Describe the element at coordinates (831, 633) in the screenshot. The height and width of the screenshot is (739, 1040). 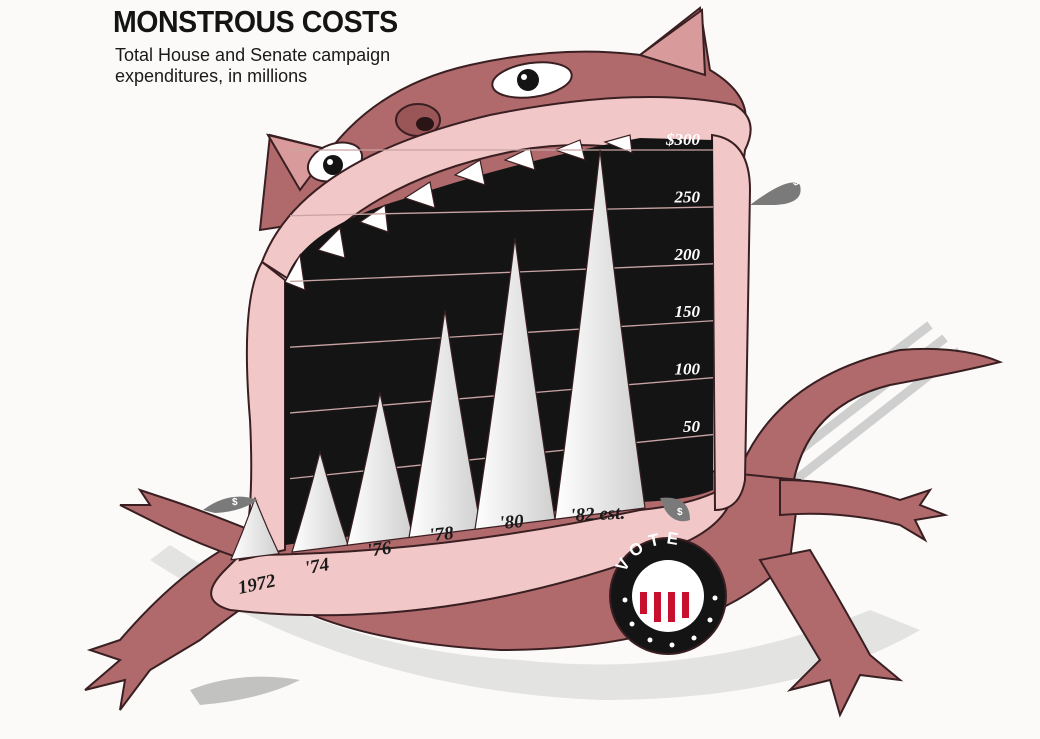
I see `right-front-leg` at that location.